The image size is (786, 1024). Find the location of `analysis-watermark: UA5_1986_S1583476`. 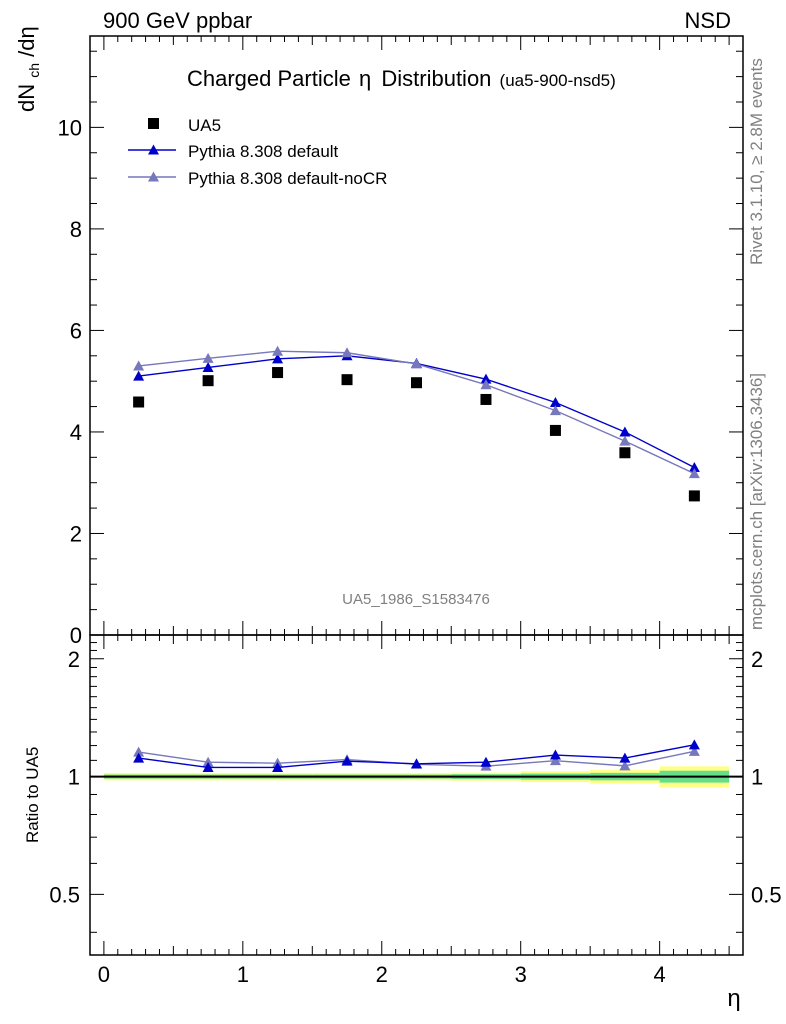

analysis-watermark: UA5_1986_S1583476 is located at coordinates (416, 599).